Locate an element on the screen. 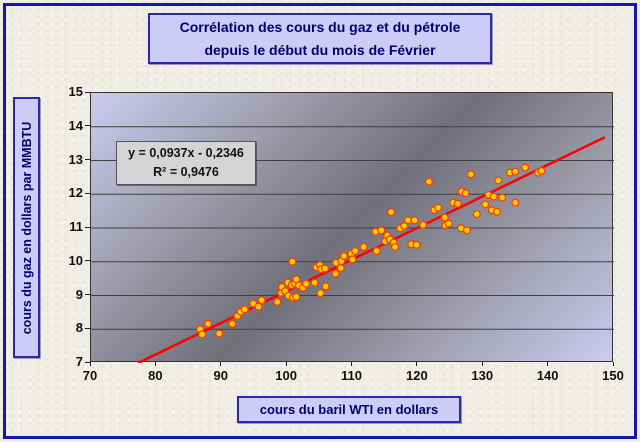  y-tick-label: 7 is located at coordinates (79, 361).